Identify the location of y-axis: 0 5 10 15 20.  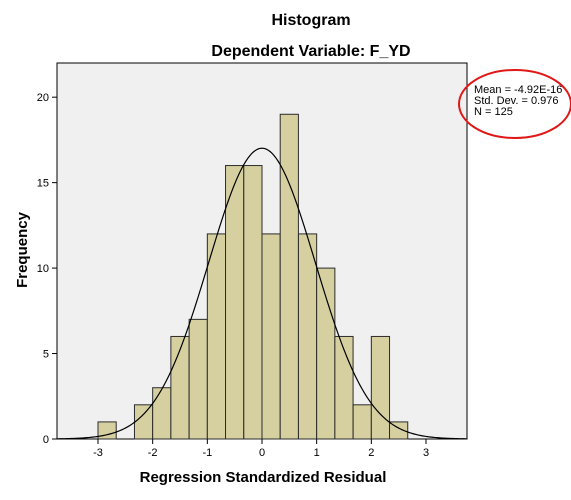
(47, 269).